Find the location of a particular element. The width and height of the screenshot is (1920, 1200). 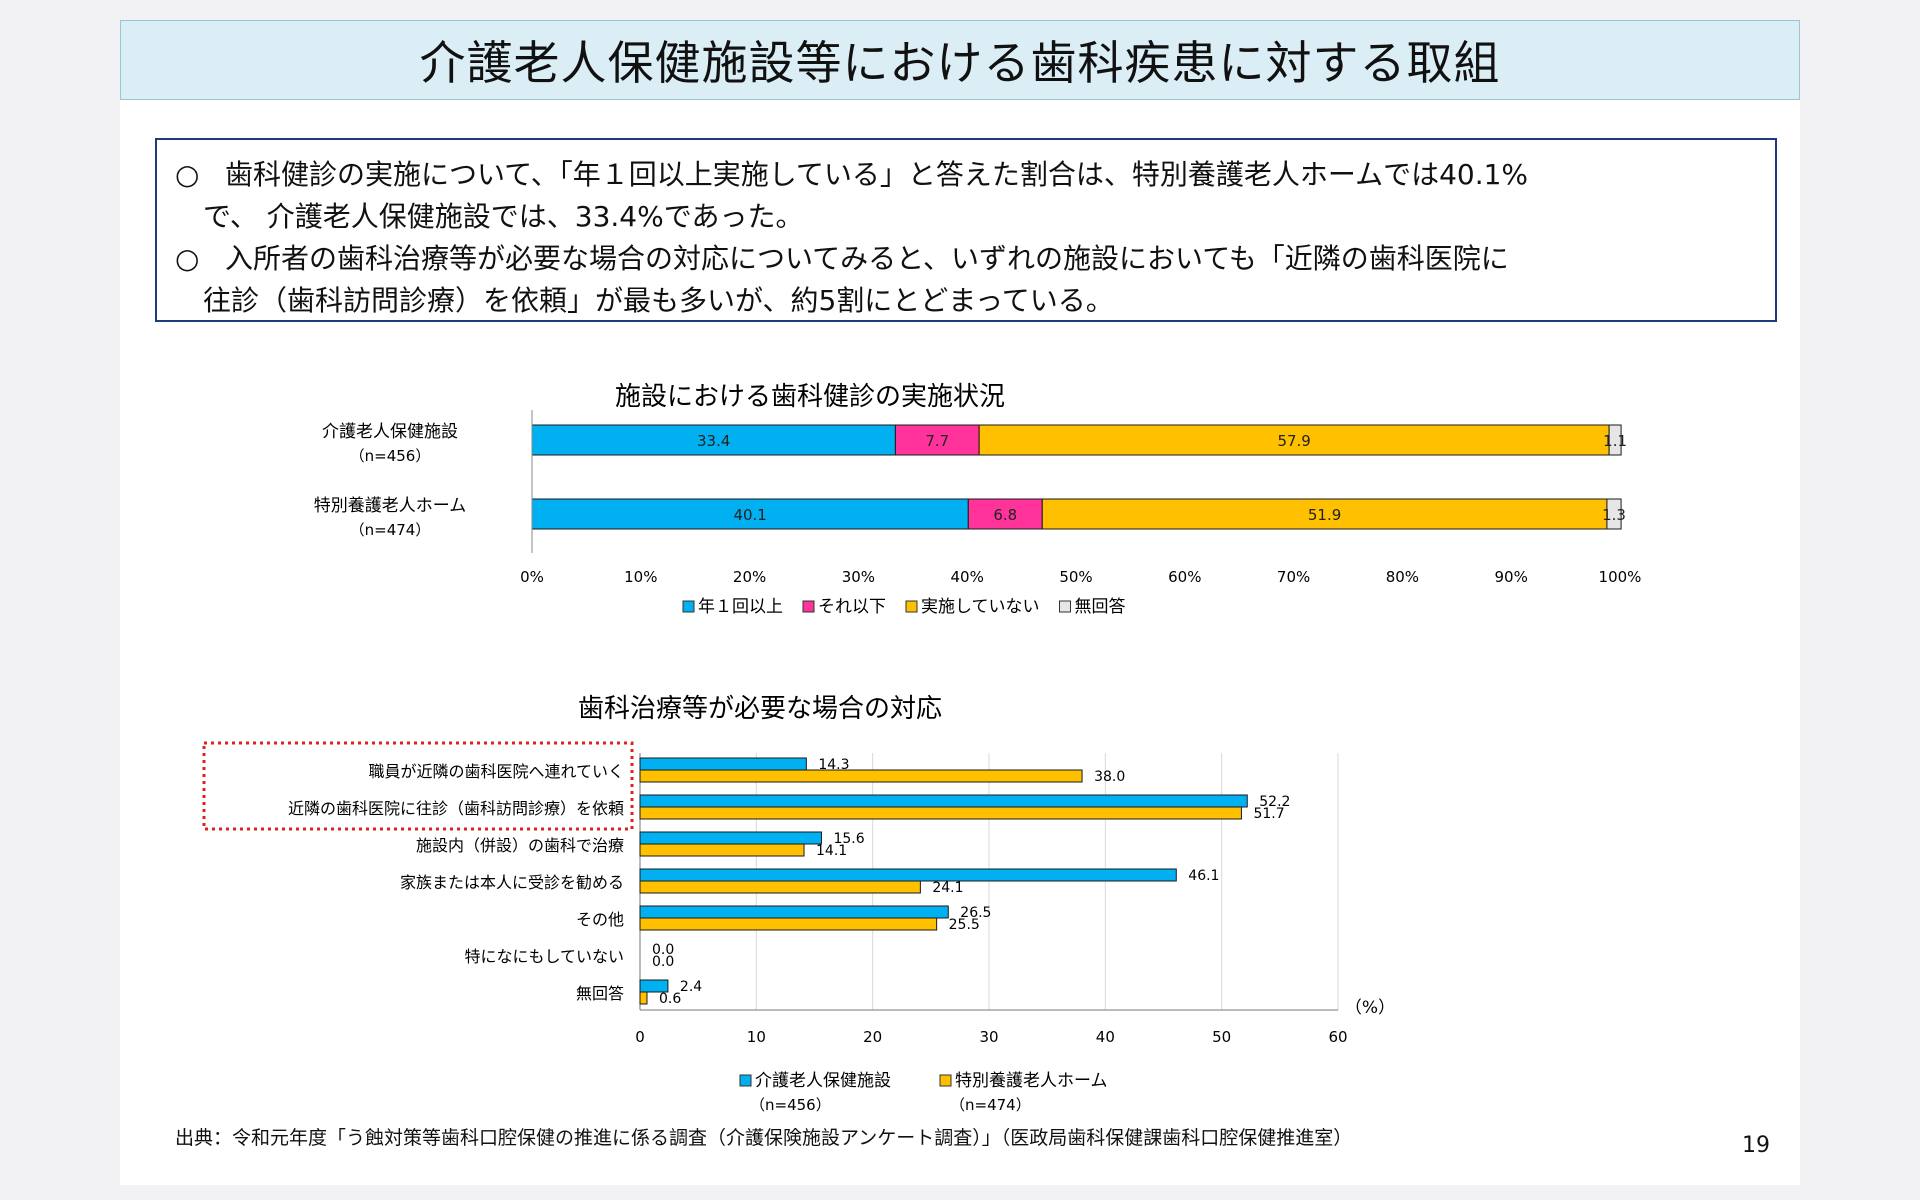

highlight-box is located at coordinates (418, 786).